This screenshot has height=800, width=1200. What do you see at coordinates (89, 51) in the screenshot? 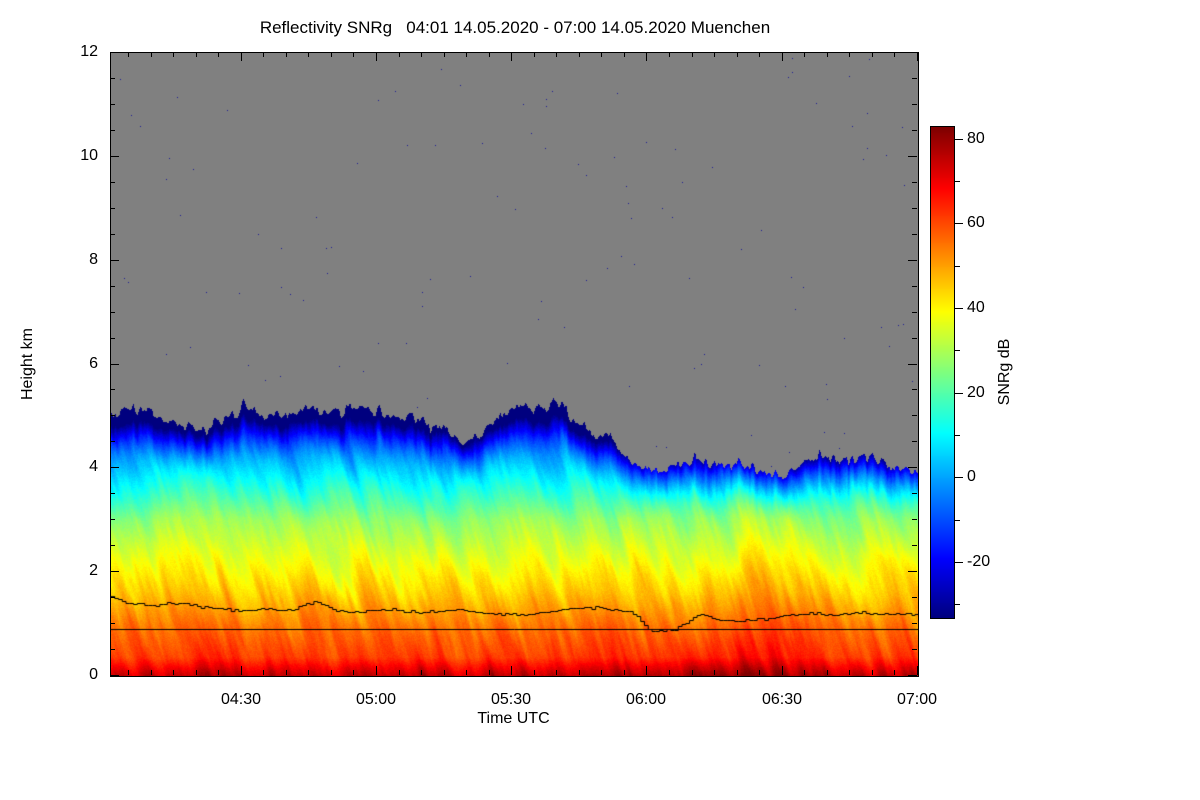
I see `y-axis-tick-label: 12` at bounding box center [89, 51].